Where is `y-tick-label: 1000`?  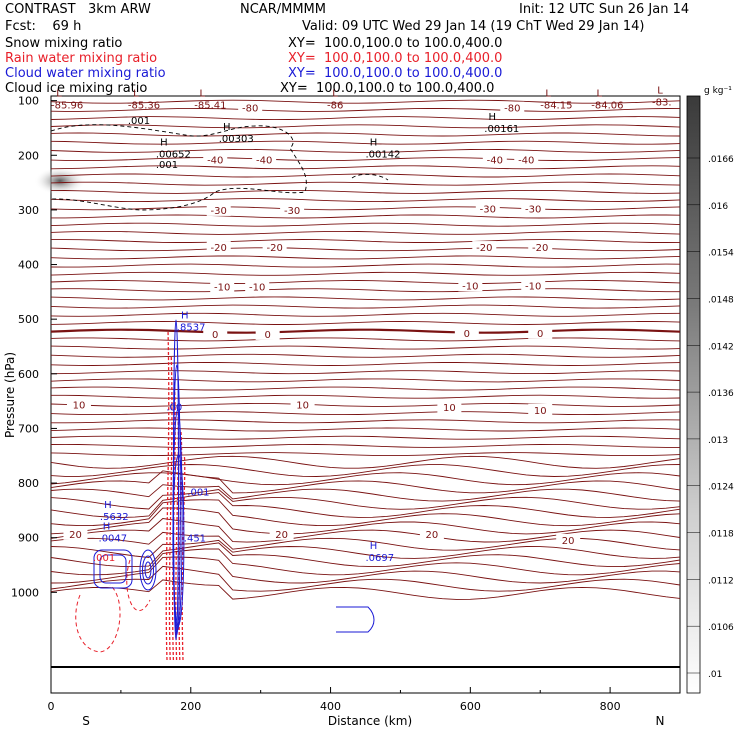 y-tick-label: 1000 is located at coordinates (25, 592).